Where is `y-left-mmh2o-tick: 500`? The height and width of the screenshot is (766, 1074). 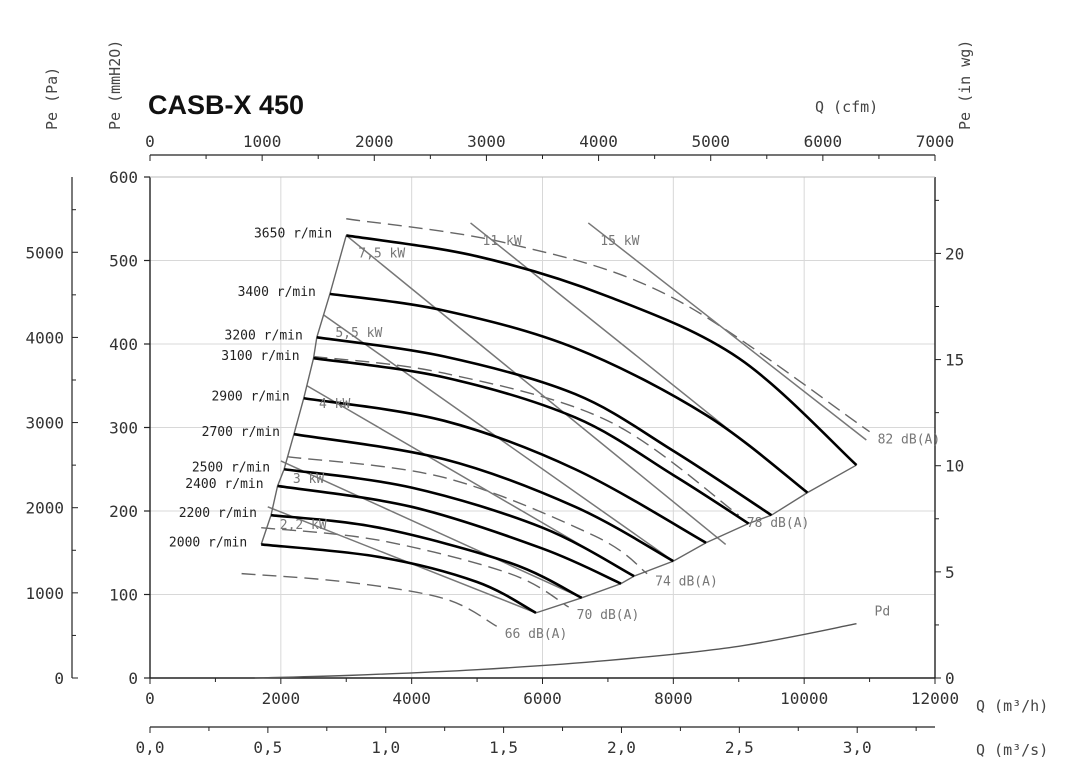 y-left-mmh2o-tick: 500 is located at coordinates (123, 261).